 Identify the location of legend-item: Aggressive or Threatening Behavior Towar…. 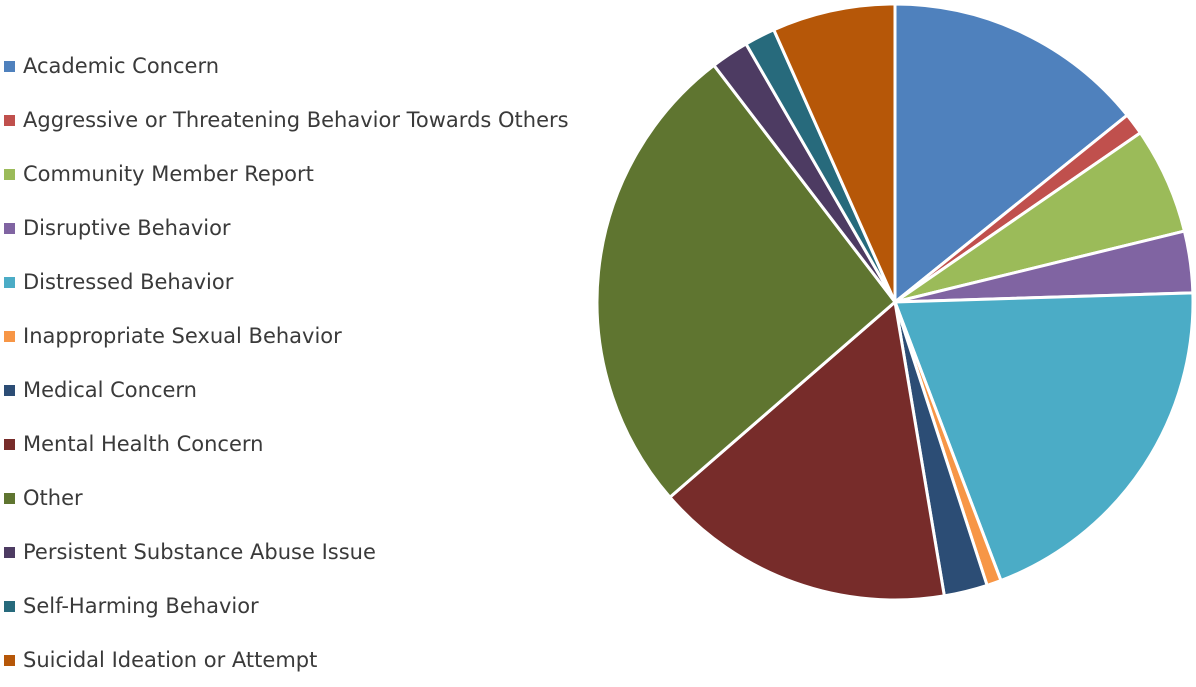
(324, 120).